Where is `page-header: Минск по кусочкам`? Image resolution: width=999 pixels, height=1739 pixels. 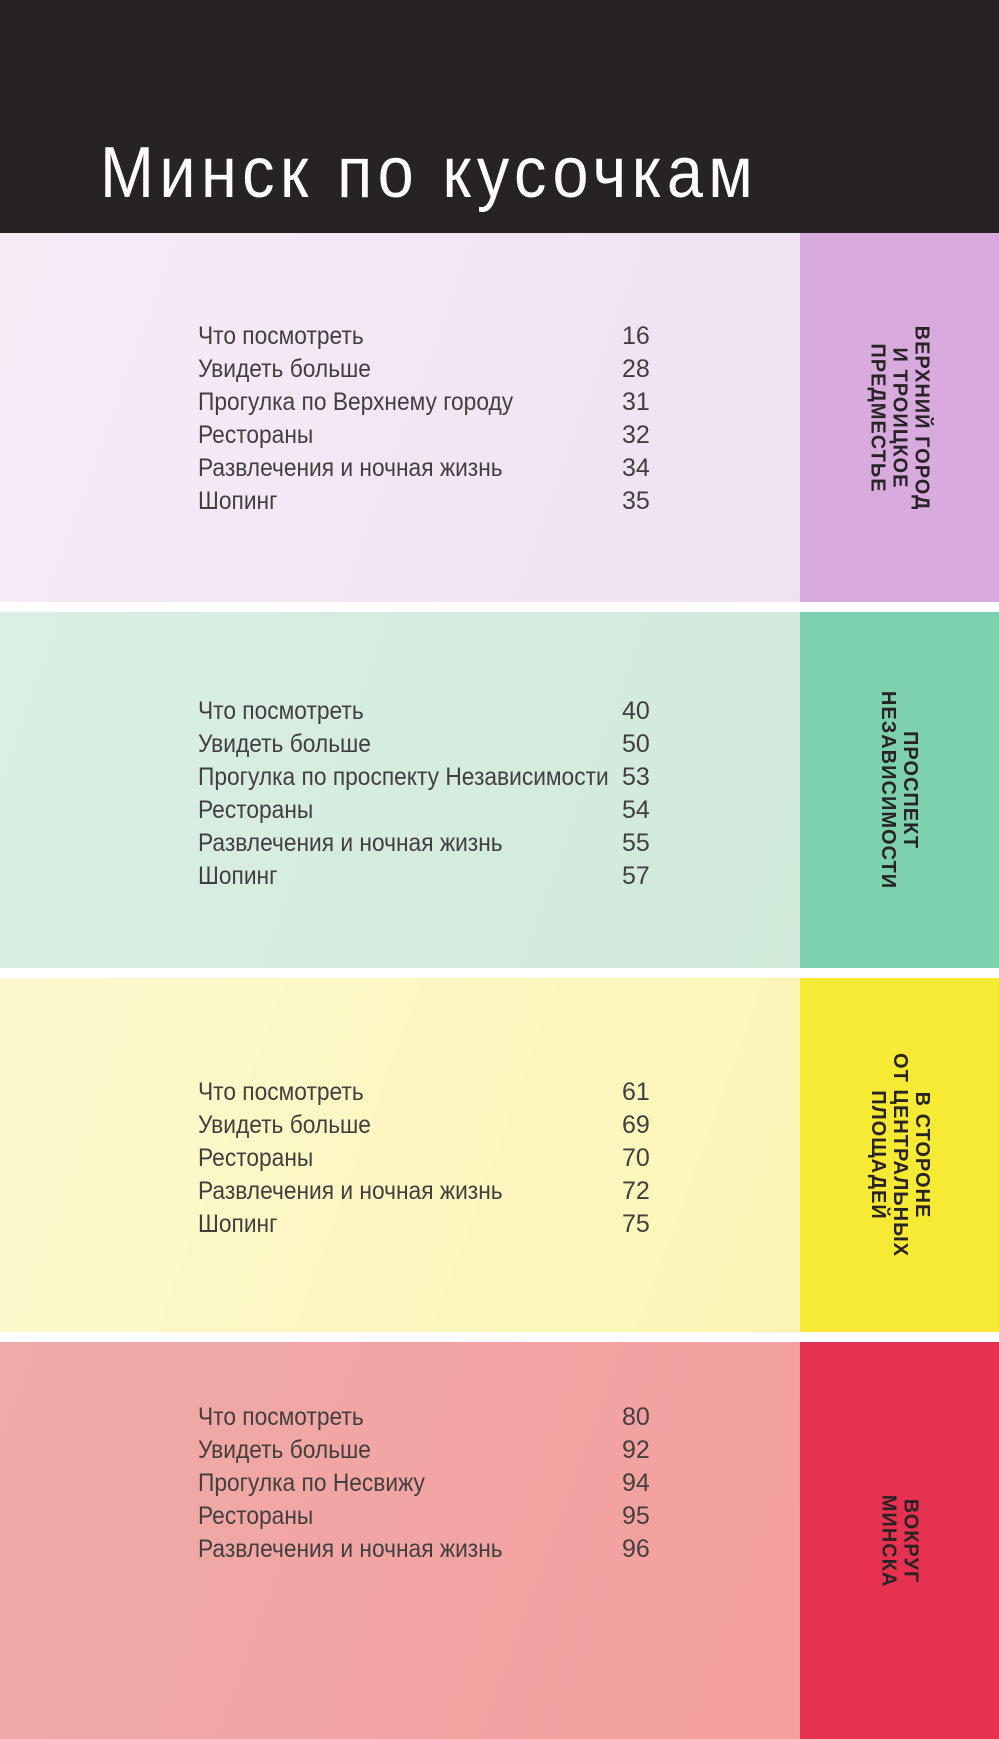 page-header: Минск по кусочкам is located at coordinates (499, 116).